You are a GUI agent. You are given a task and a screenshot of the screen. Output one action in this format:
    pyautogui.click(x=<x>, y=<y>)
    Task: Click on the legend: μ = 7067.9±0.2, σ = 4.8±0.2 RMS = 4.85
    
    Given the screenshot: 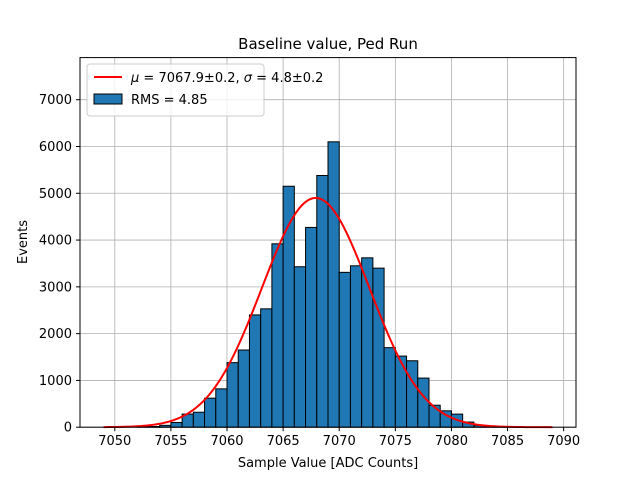 What is the action you would take?
    pyautogui.click(x=204, y=90)
    